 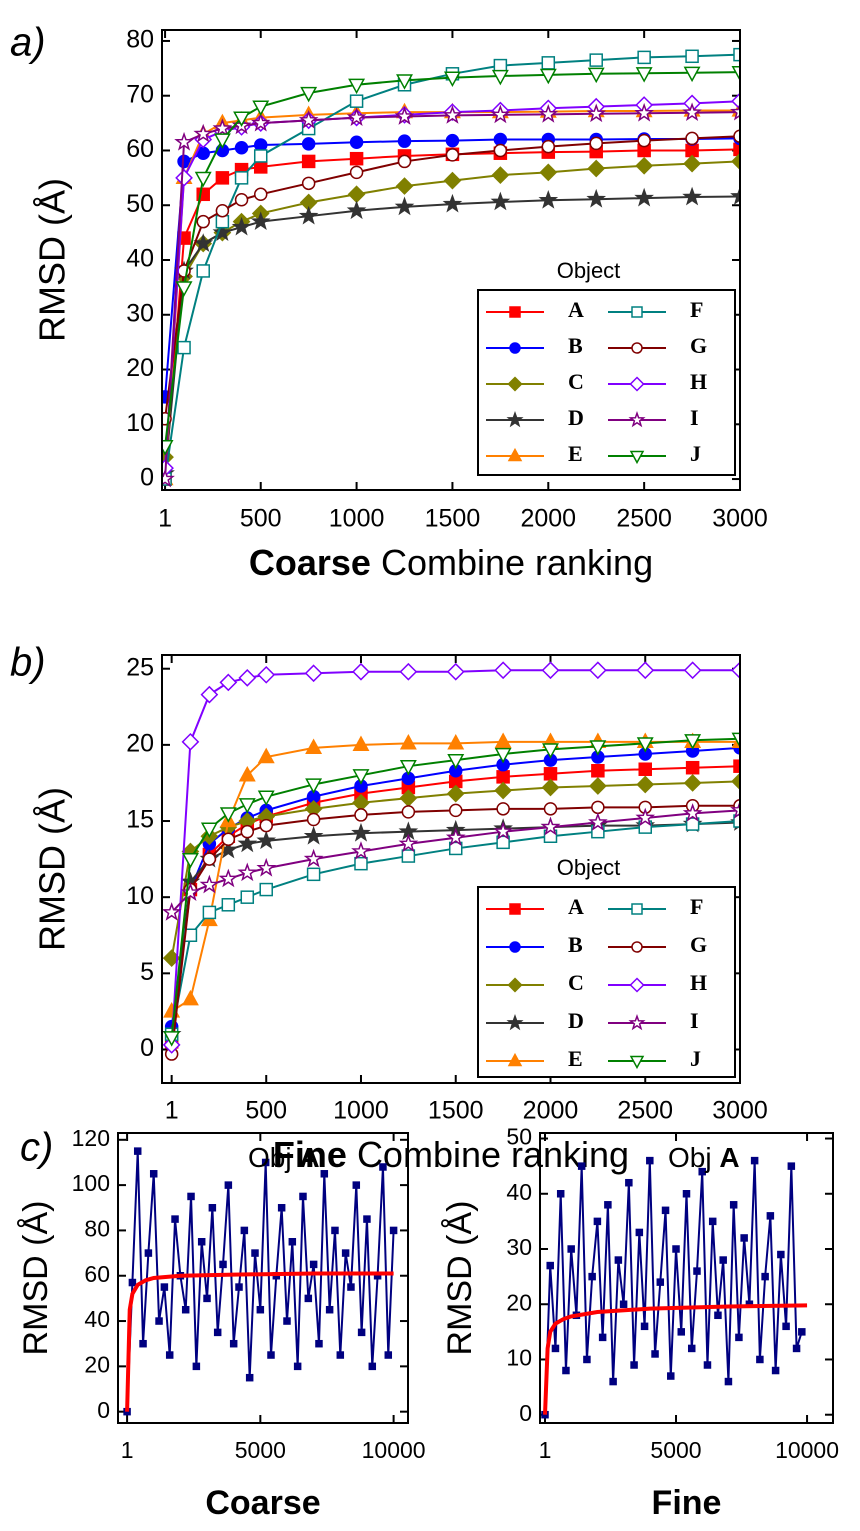 What do you see at coordinates (575, 1058) in the screenshot?
I see `legend-label: E` at bounding box center [575, 1058].